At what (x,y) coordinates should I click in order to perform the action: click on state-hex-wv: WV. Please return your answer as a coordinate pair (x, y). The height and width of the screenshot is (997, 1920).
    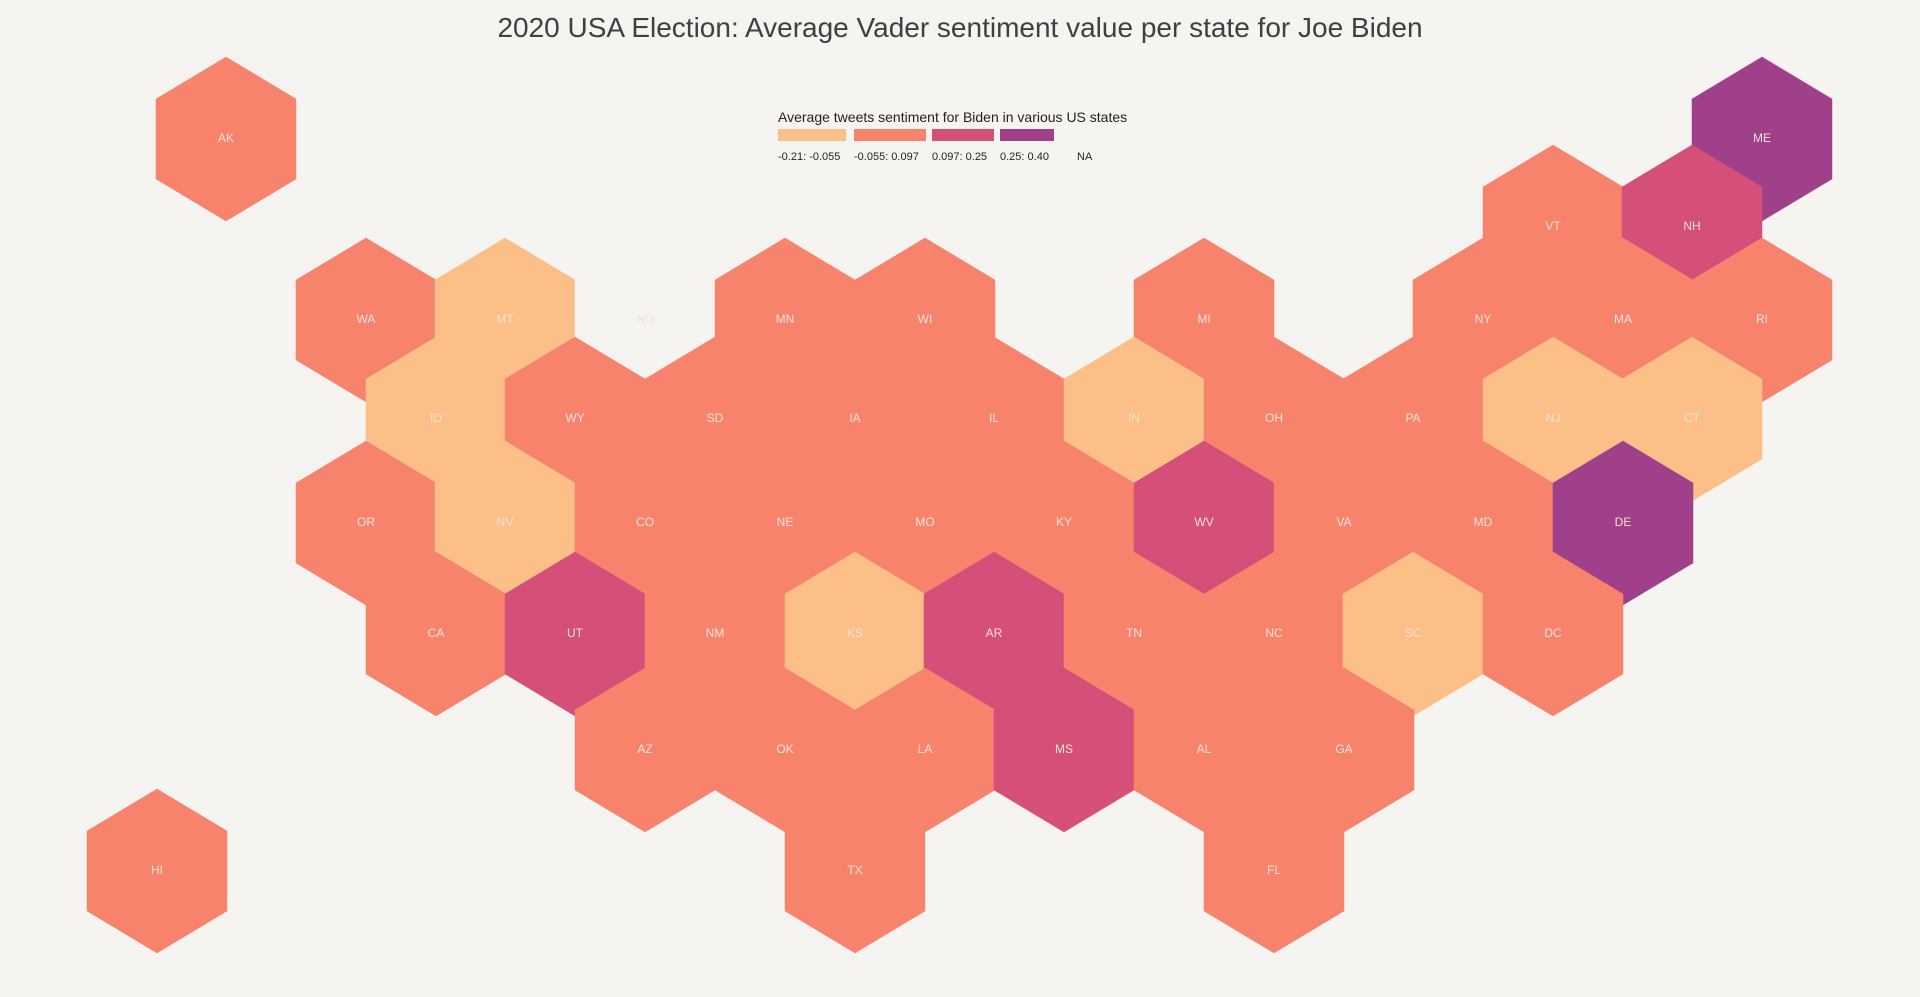
    Looking at the image, I should click on (1204, 523).